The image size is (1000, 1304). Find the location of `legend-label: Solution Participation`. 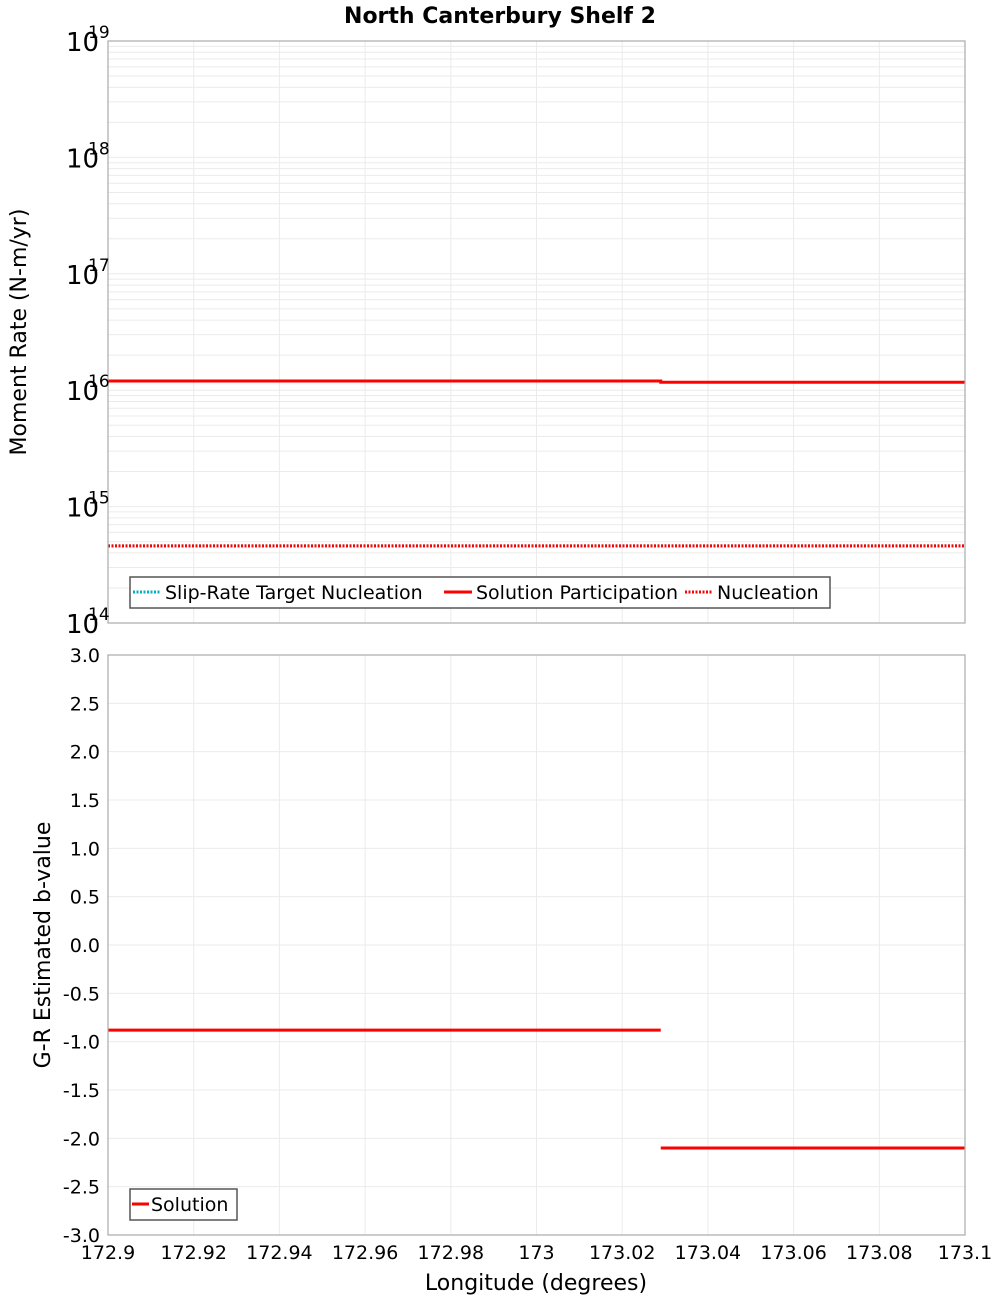

legend-label: Solution Participation is located at coordinates (577, 593).